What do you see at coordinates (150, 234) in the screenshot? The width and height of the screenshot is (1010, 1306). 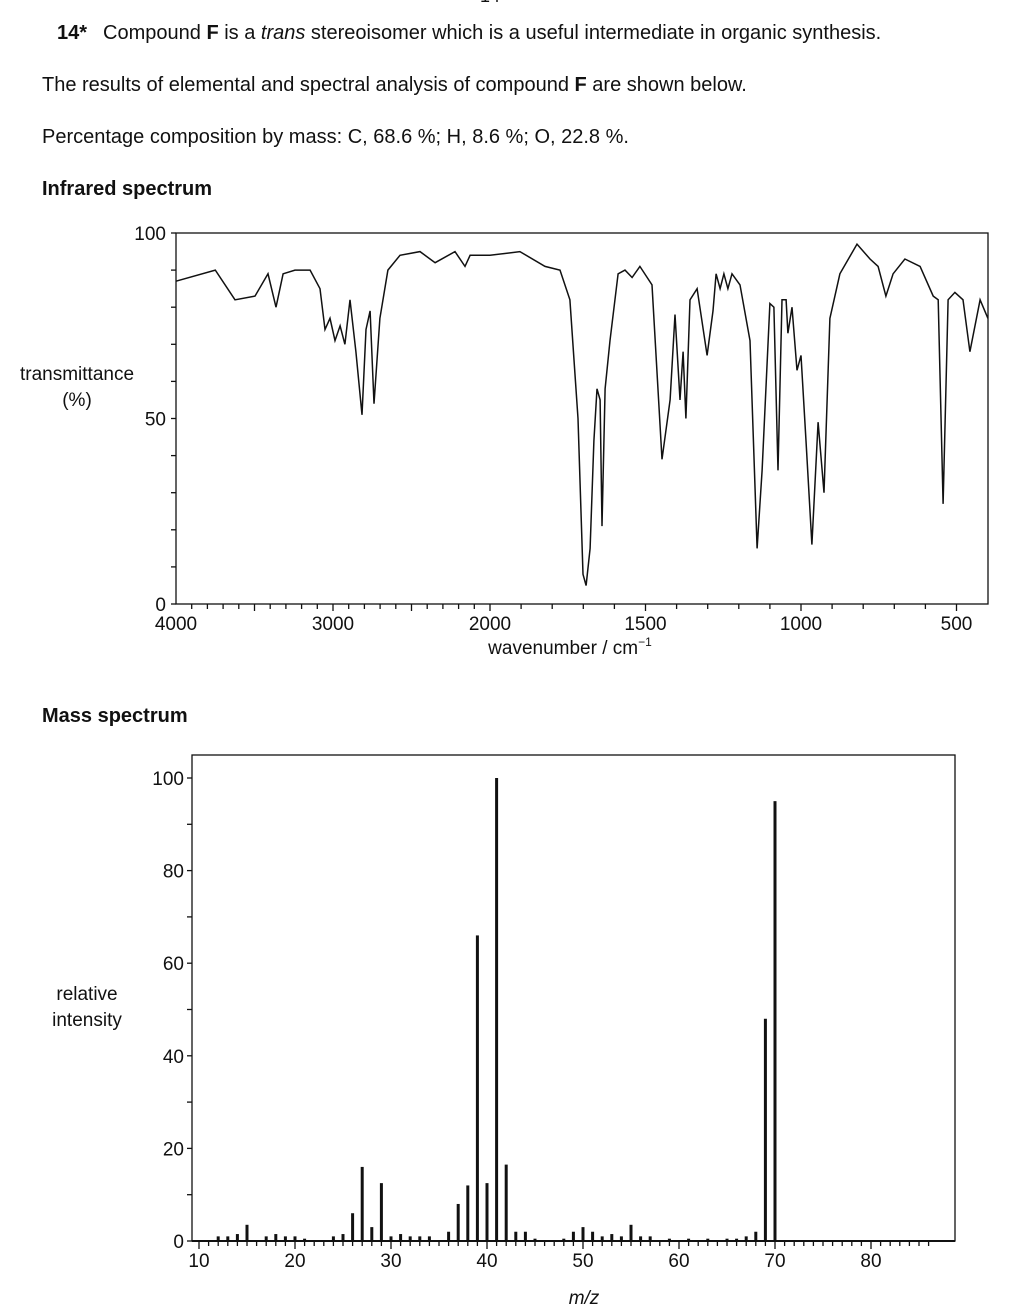 I see `ir-y-tick-label: 100` at bounding box center [150, 234].